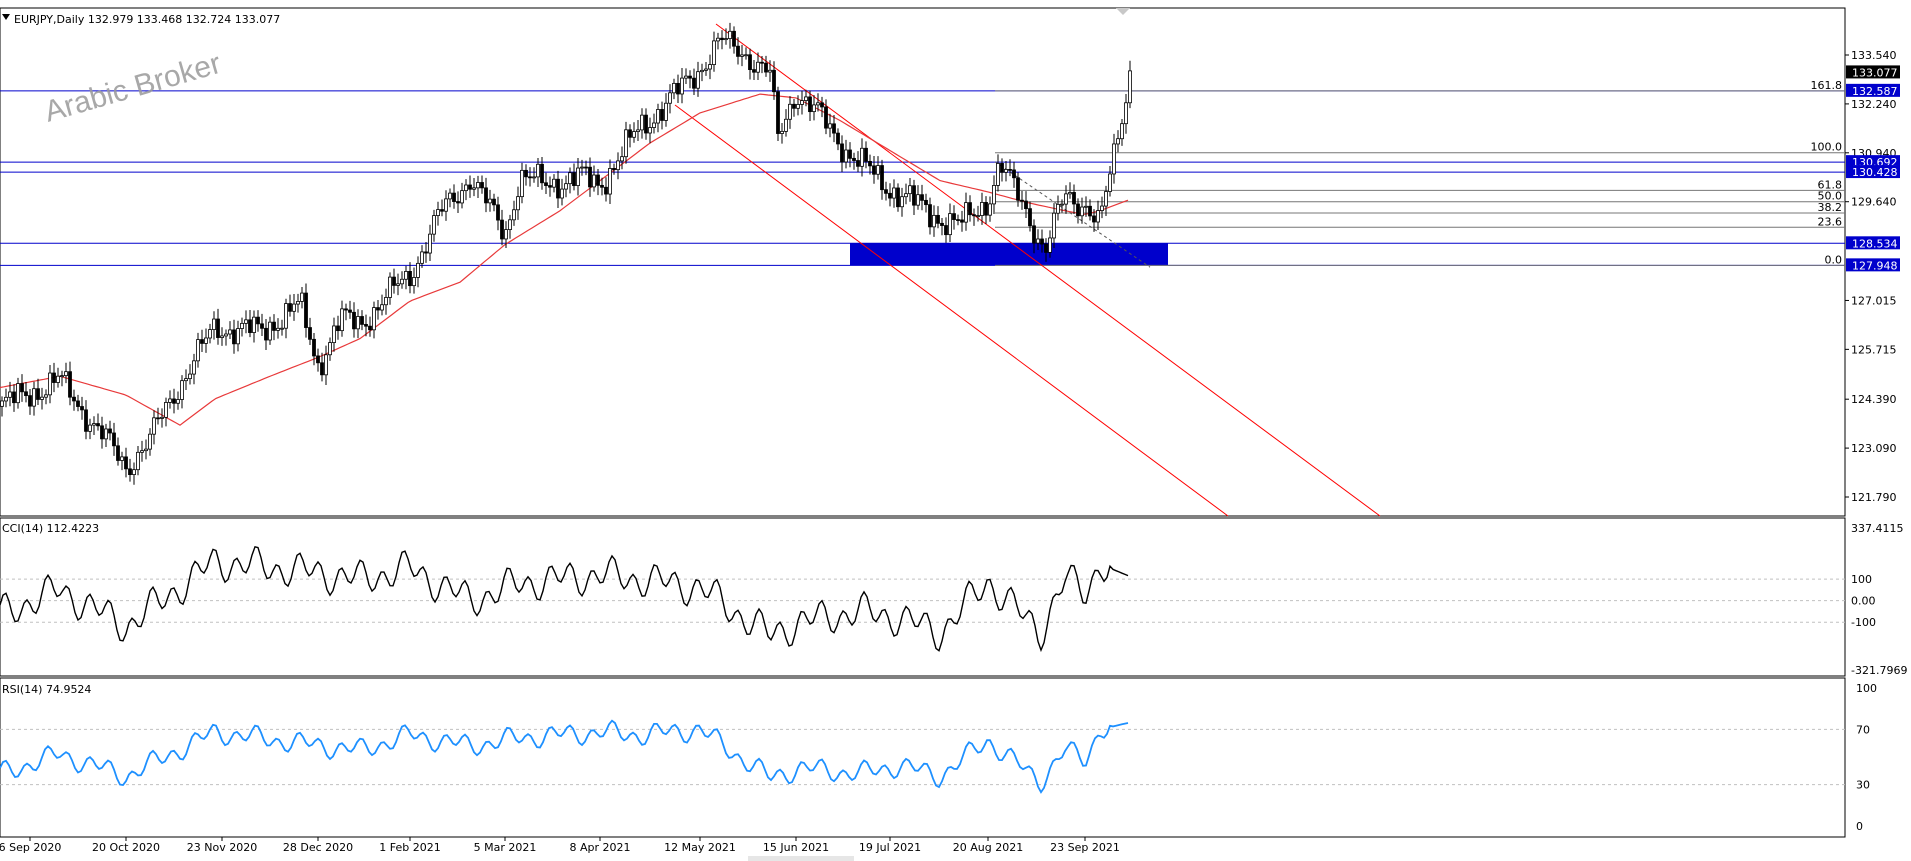  I want to click on channel-lower-line, so click(951, 310).